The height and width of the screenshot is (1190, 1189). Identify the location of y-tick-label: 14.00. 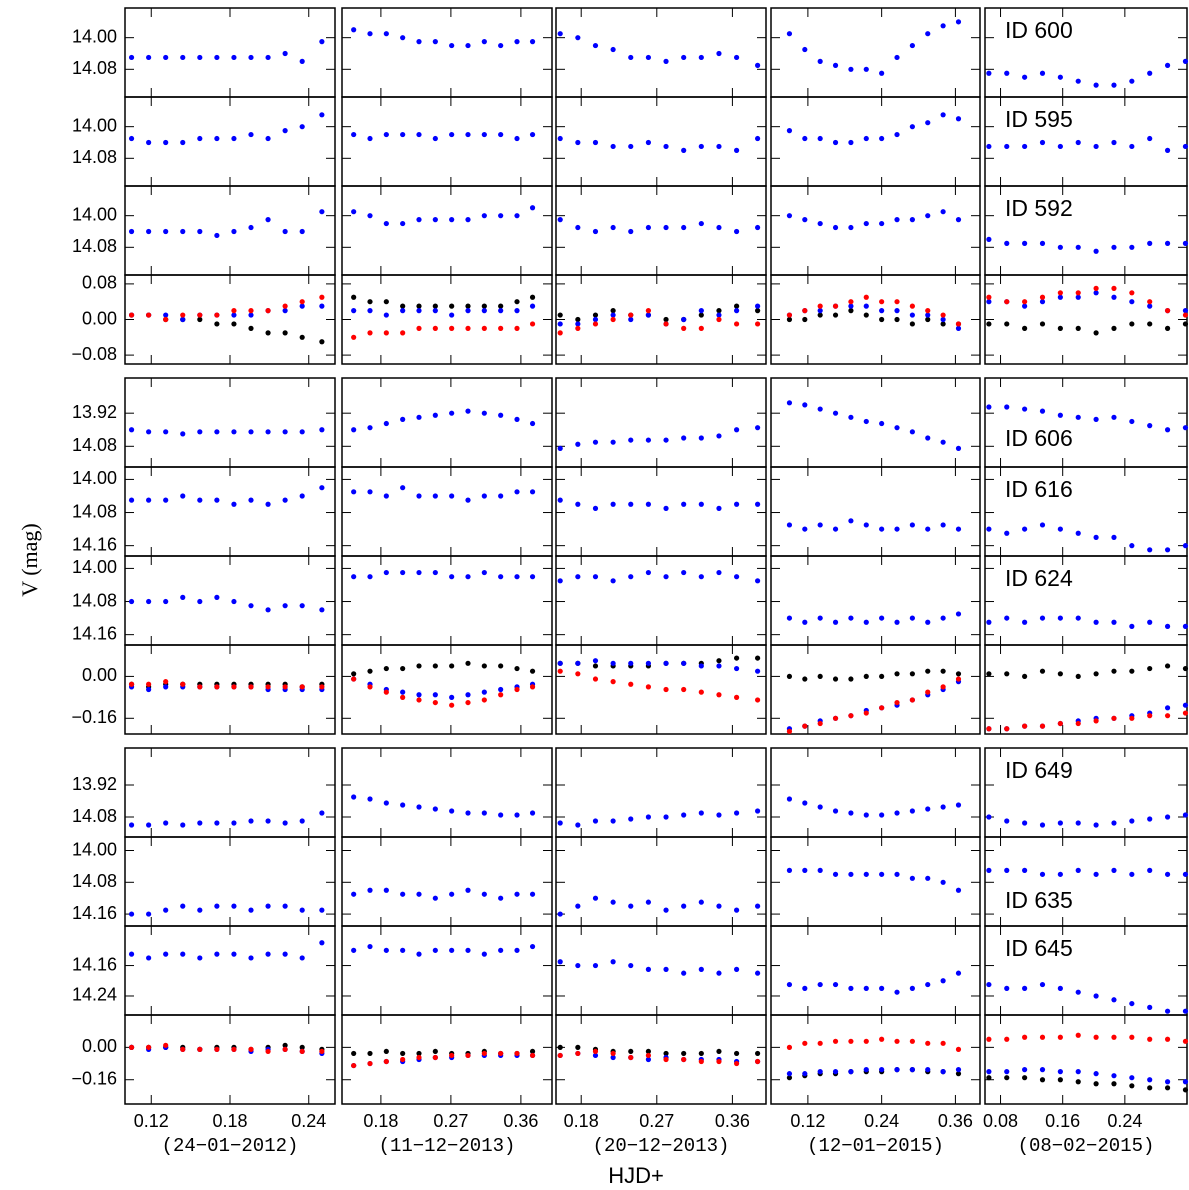
(94, 849).